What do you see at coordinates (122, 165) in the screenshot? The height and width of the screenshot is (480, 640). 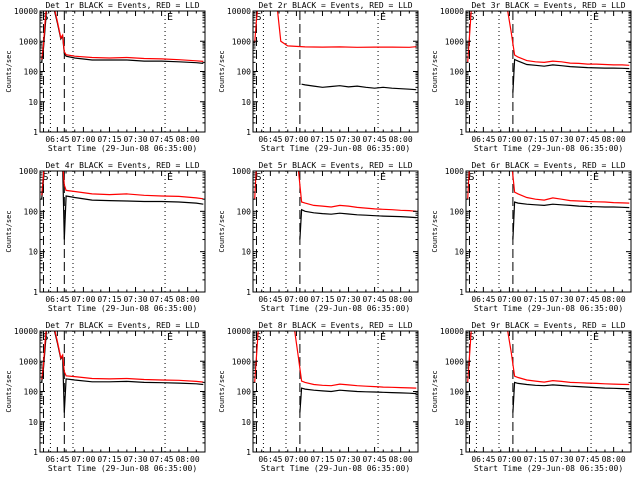 I see `panel-title: Det 4r BLACK = Events, RED = LLD` at bounding box center [122, 165].